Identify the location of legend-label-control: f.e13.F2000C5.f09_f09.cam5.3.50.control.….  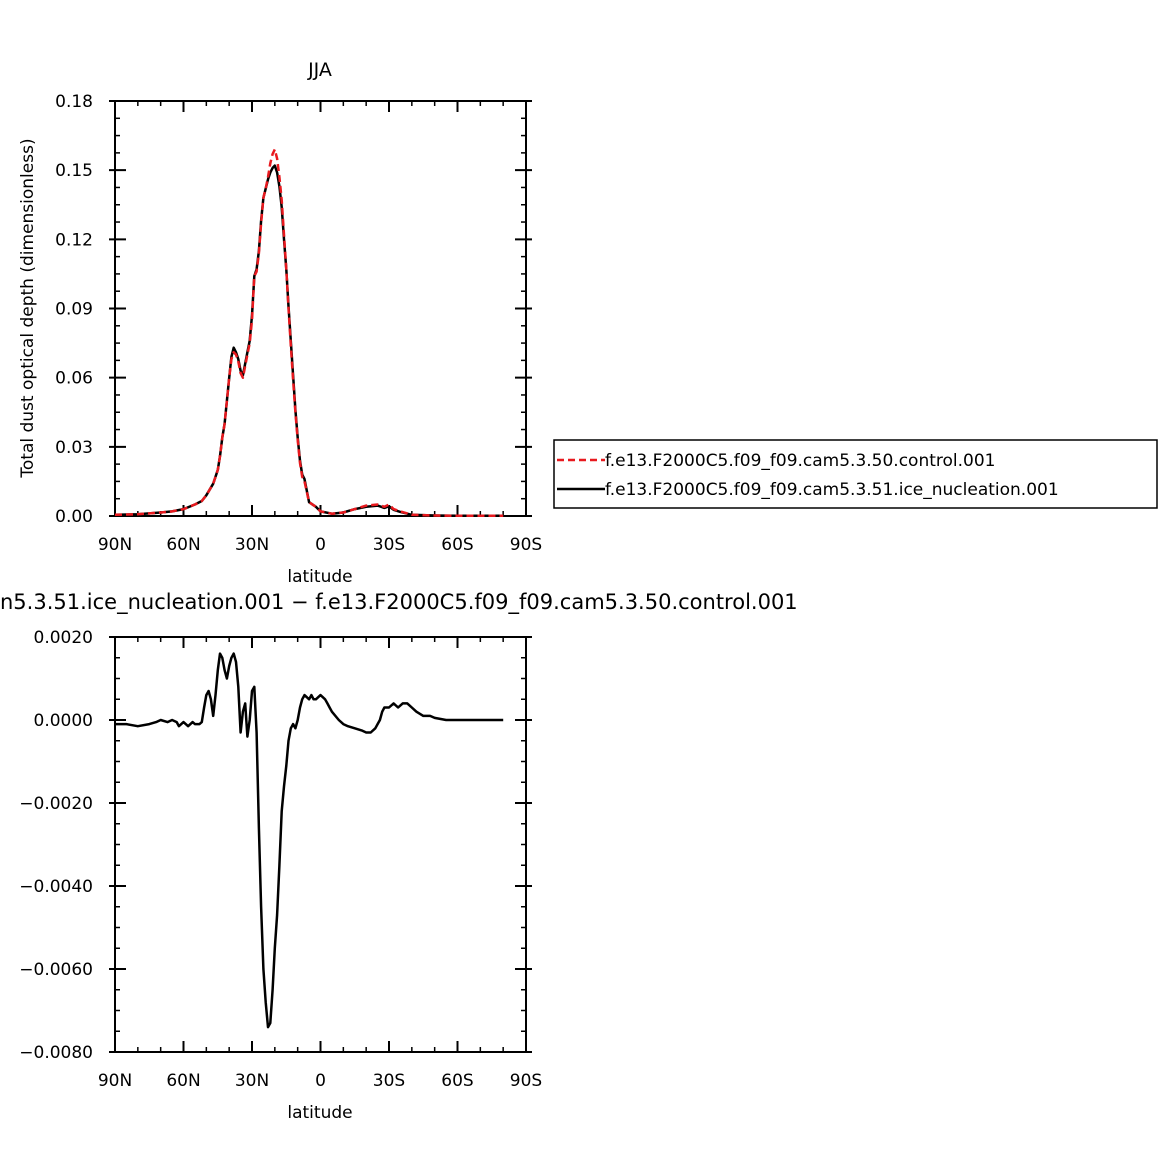
(800, 461).